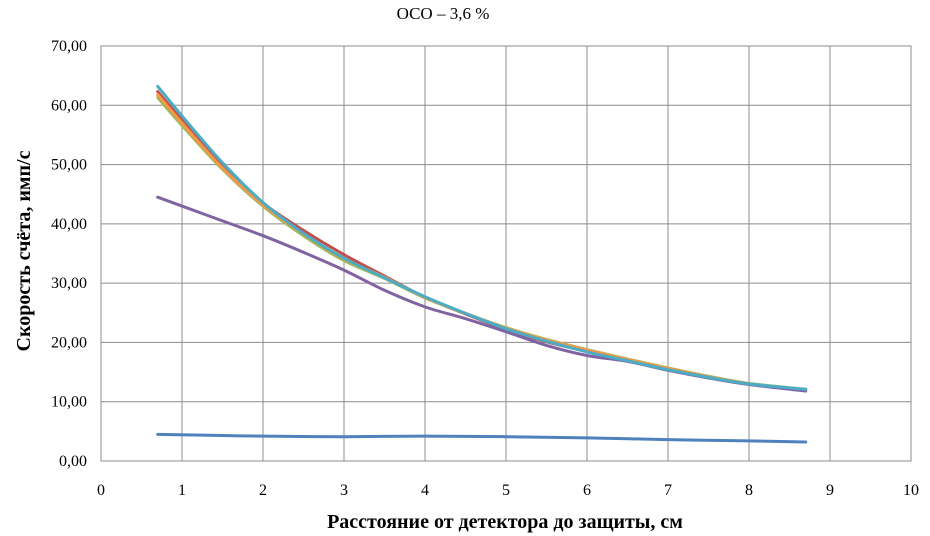 The width and height of the screenshot is (930, 536). What do you see at coordinates (69, 402) in the screenshot?
I see `y-tick-label: 10,00` at bounding box center [69, 402].